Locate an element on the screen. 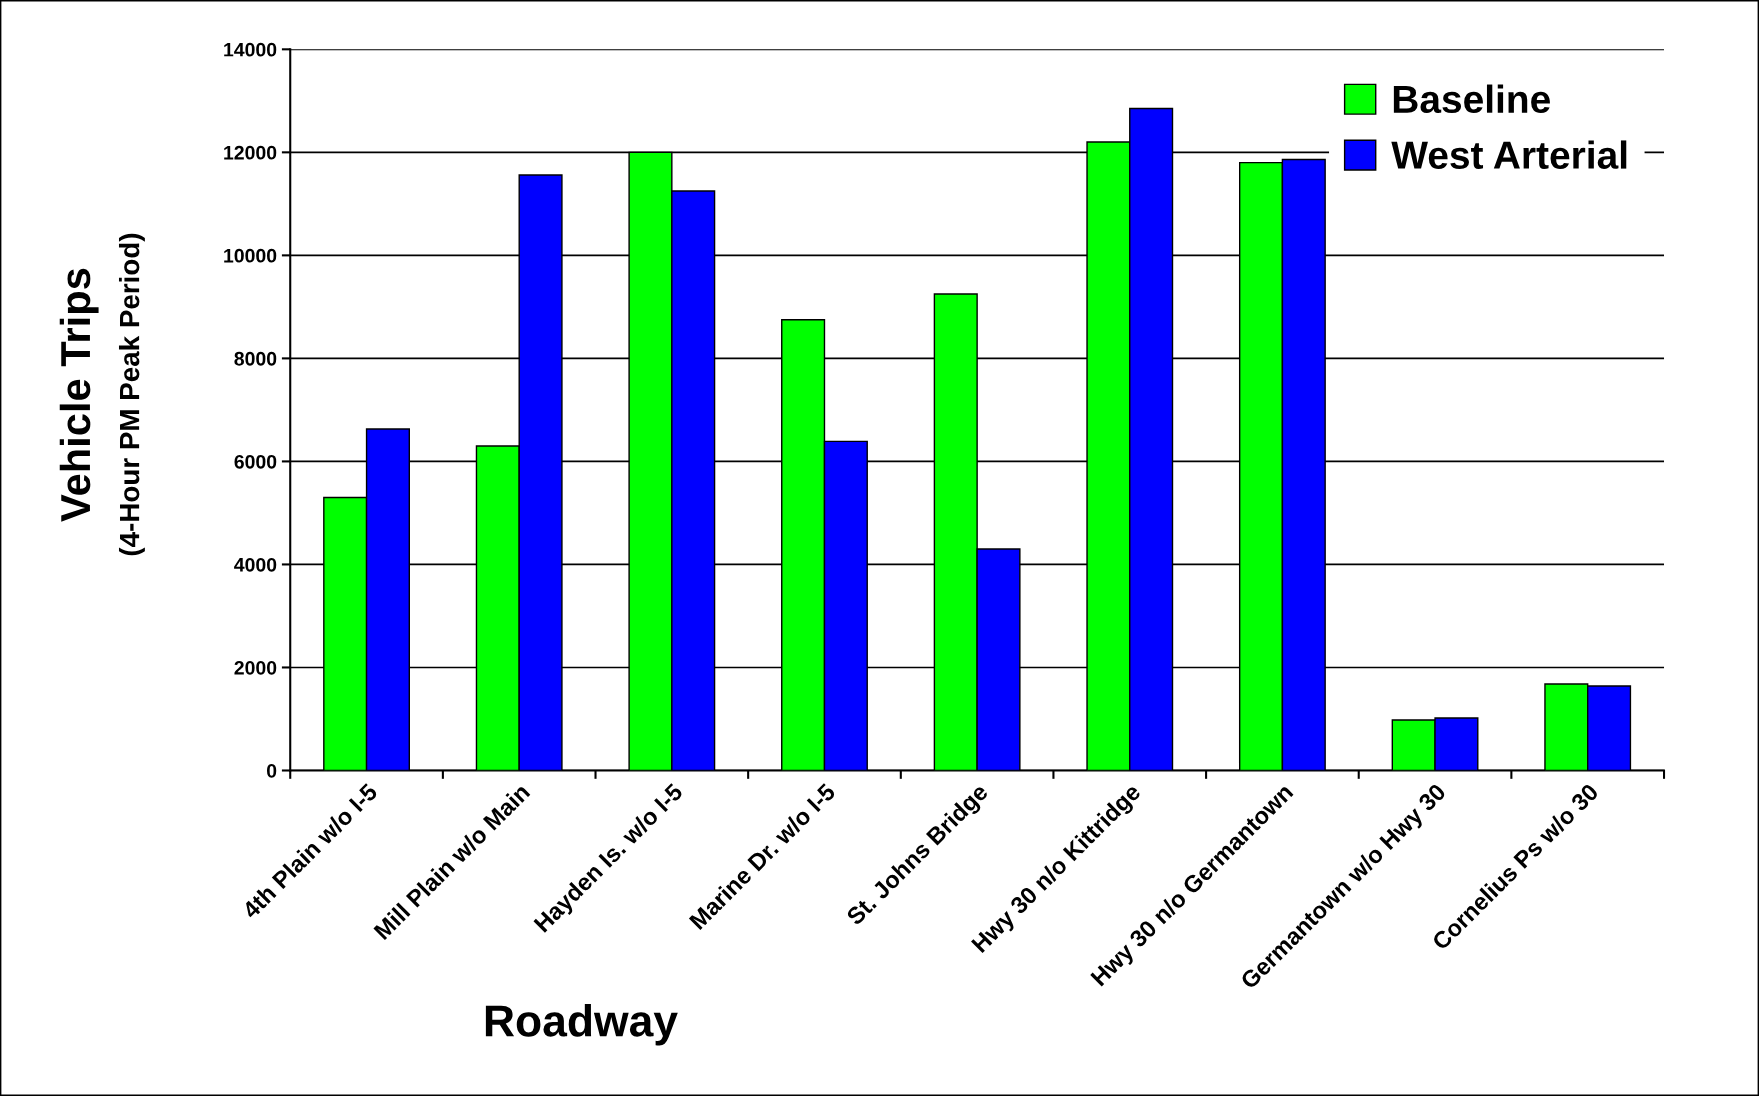 This screenshot has width=1759, height=1096. y-tick-label: 8000 is located at coordinates (255, 358).